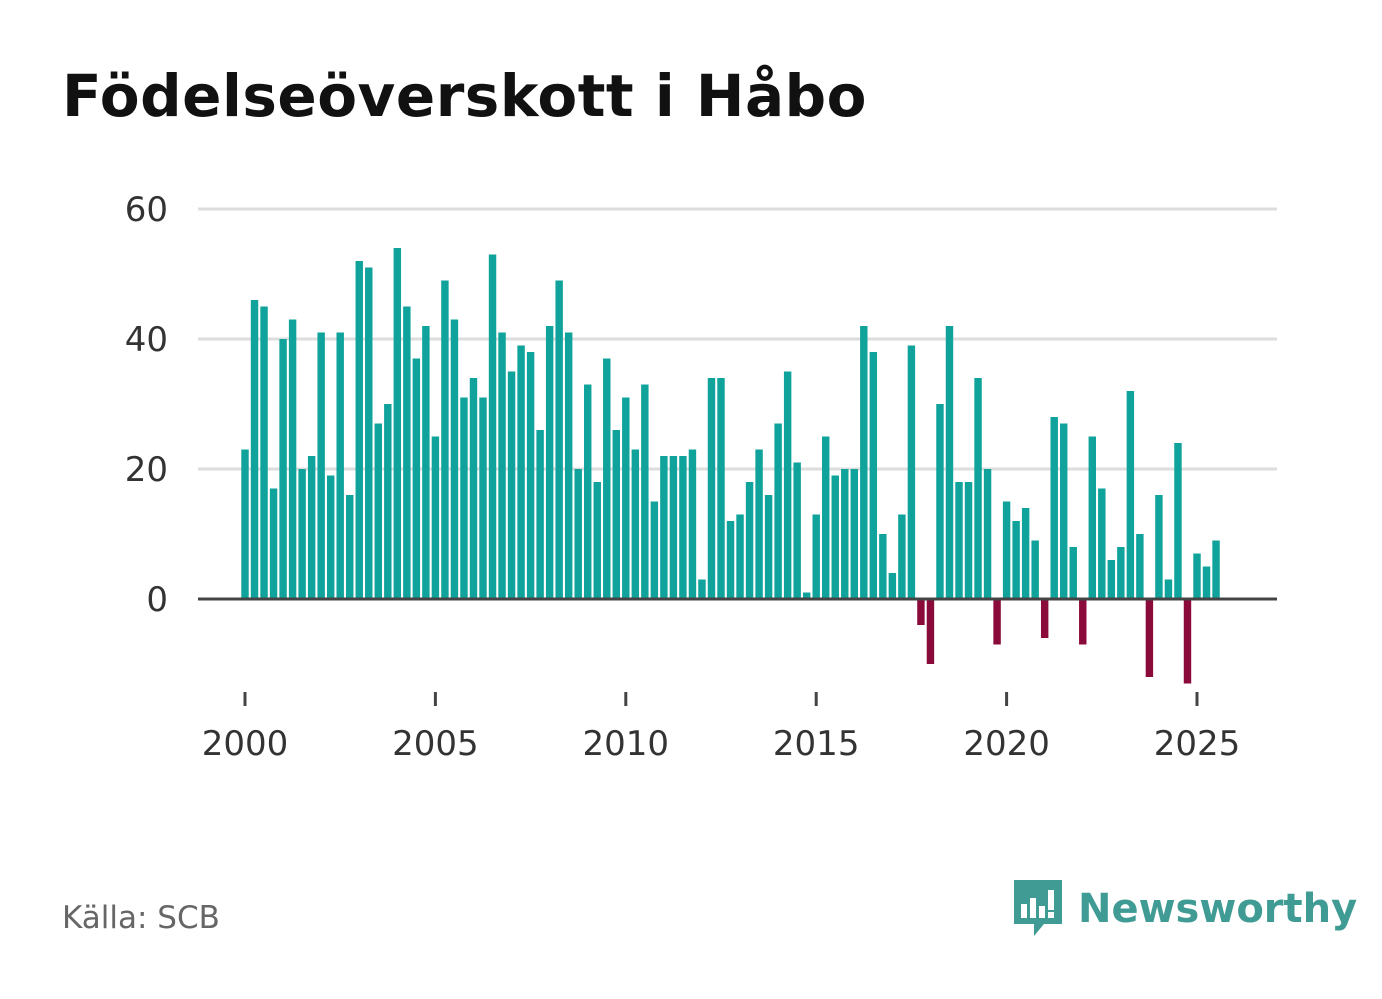 The height and width of the screenshot is (999, 1382). I want to click on x-tick-label: 2005, so click(435, 744).